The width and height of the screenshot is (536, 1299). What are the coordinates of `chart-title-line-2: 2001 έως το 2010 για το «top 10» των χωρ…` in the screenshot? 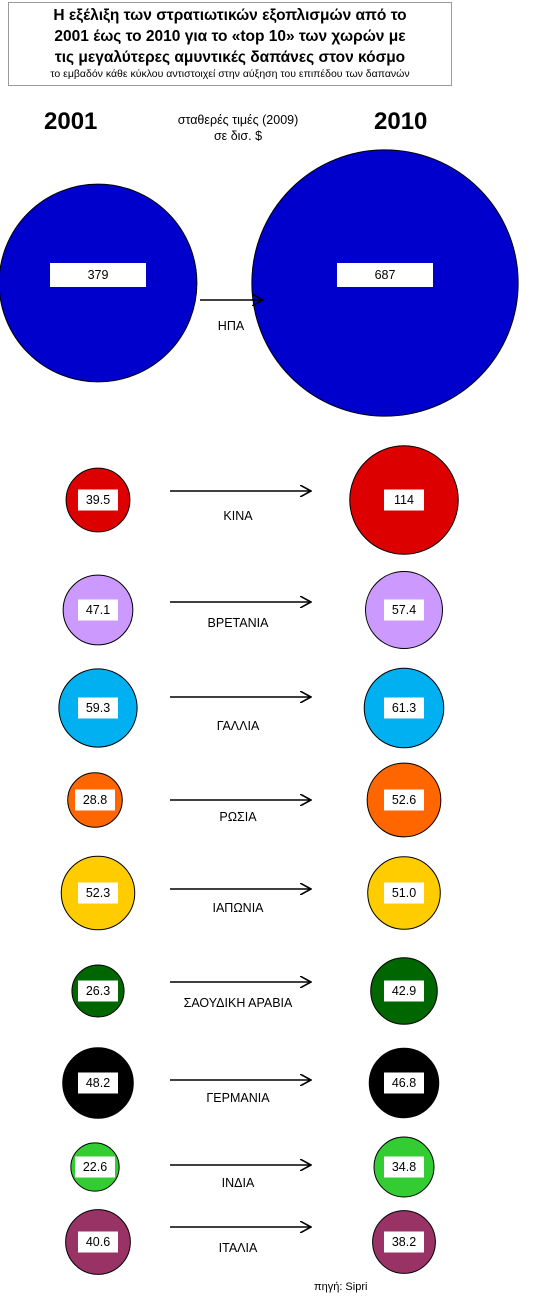 It's located at (230, 36).